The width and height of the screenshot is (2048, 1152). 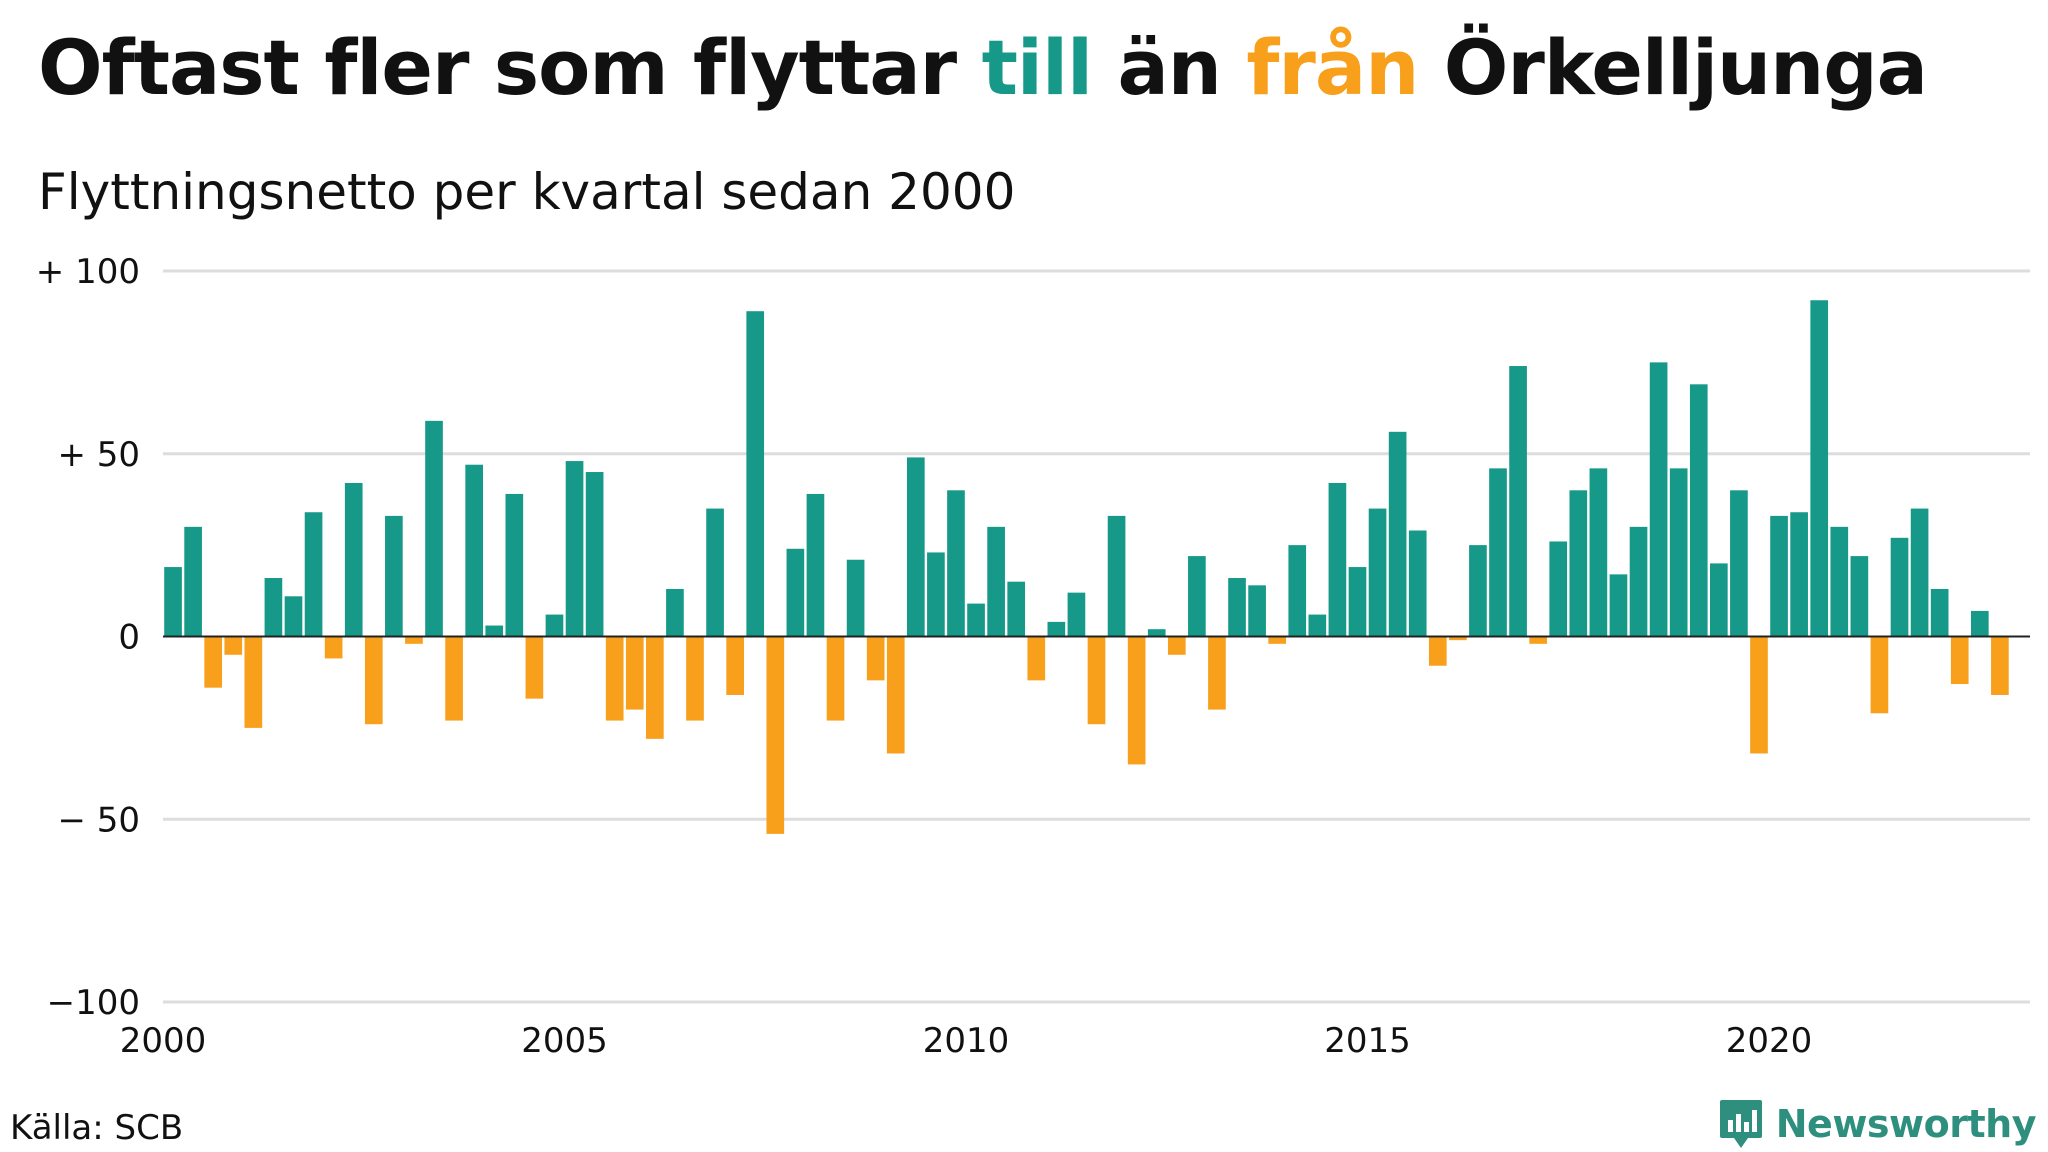 What do you see at coordinates (163, 1041) in the screenshot?
I see `x-tick-label: 2000` at bounding box center [163, 1041].